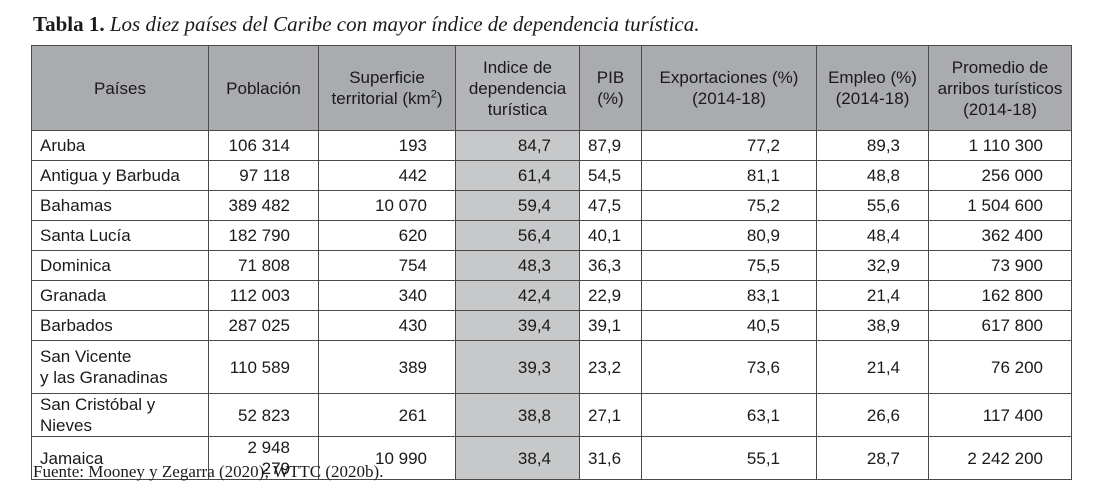 The width and height of the screenshot is (1102, 492). I want to click on cell-superficie: 389, so click(387, 367).